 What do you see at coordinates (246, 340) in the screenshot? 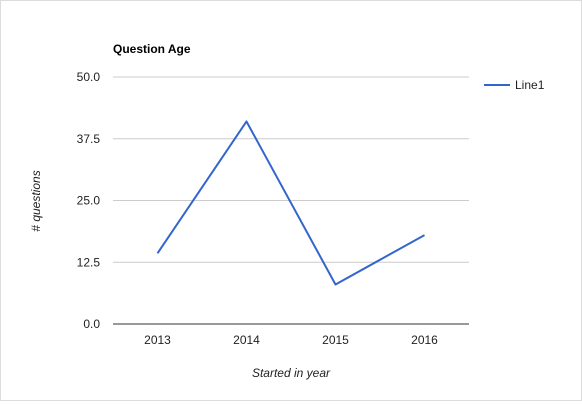
I see `x-tick-label: 2014` at bounding box center [246, 340].